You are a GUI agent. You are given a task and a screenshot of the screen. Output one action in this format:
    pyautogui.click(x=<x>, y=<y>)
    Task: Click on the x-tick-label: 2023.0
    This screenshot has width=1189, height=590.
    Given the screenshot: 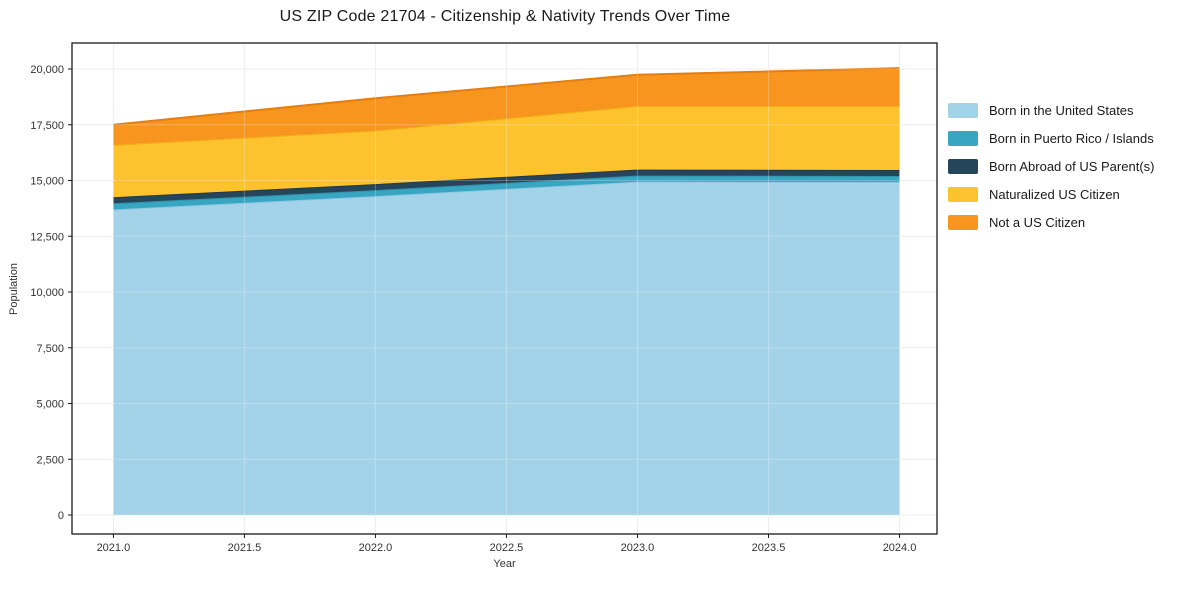 What is the action you would take?
    pyautogui.click(x=638, y=548)
    